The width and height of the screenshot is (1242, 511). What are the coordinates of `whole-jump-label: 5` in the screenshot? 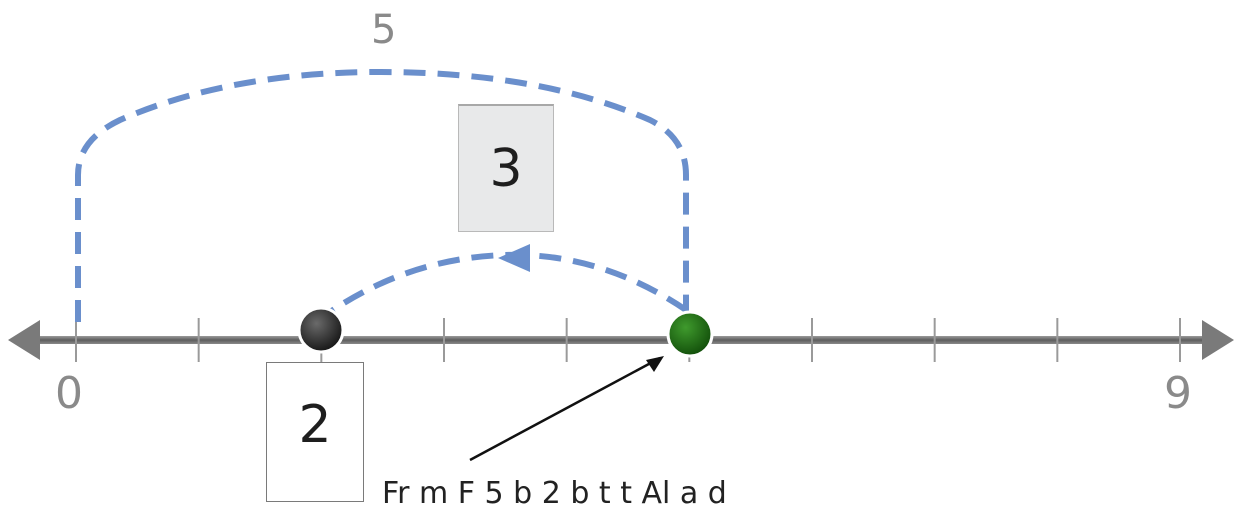 It's located at (384, 30).